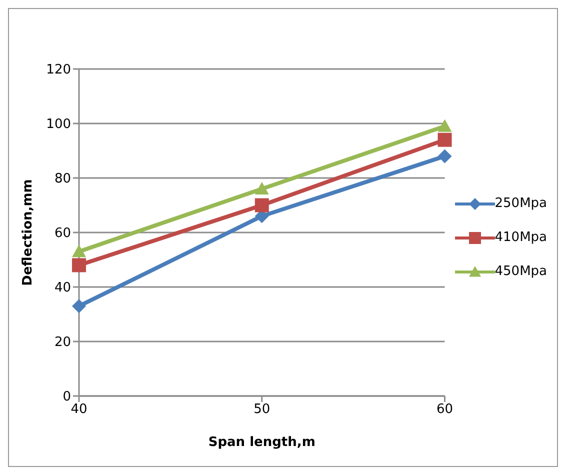 Image resolution: width=566 pixels, height=475 pixels. Describe the element at coordinates (520, 271) in the screenshot. I see `legend-label: 450Mpa` at that location.